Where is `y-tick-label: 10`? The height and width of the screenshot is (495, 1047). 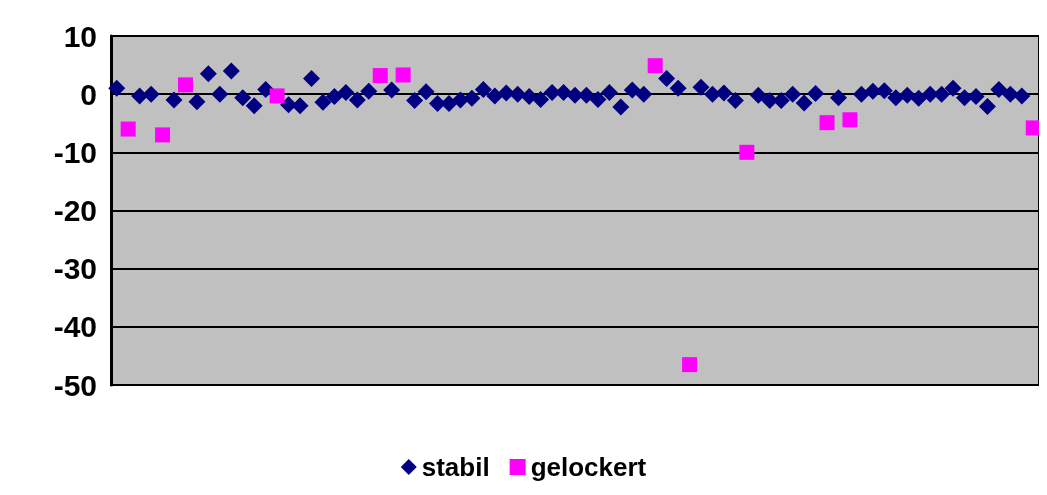 y-tick-label: 10 is located at coordinates (80, 36).